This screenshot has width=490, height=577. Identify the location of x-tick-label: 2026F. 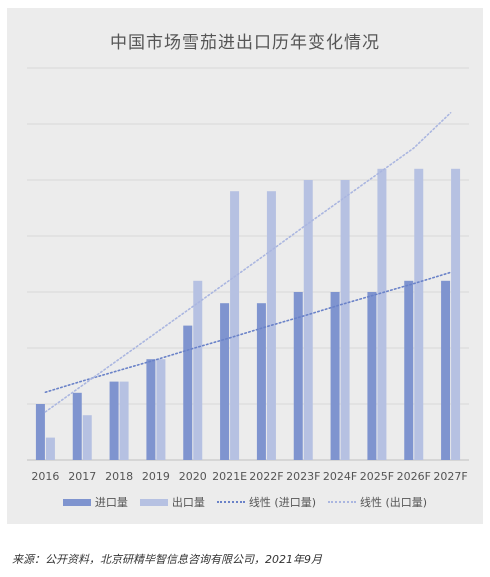
(414, 476).